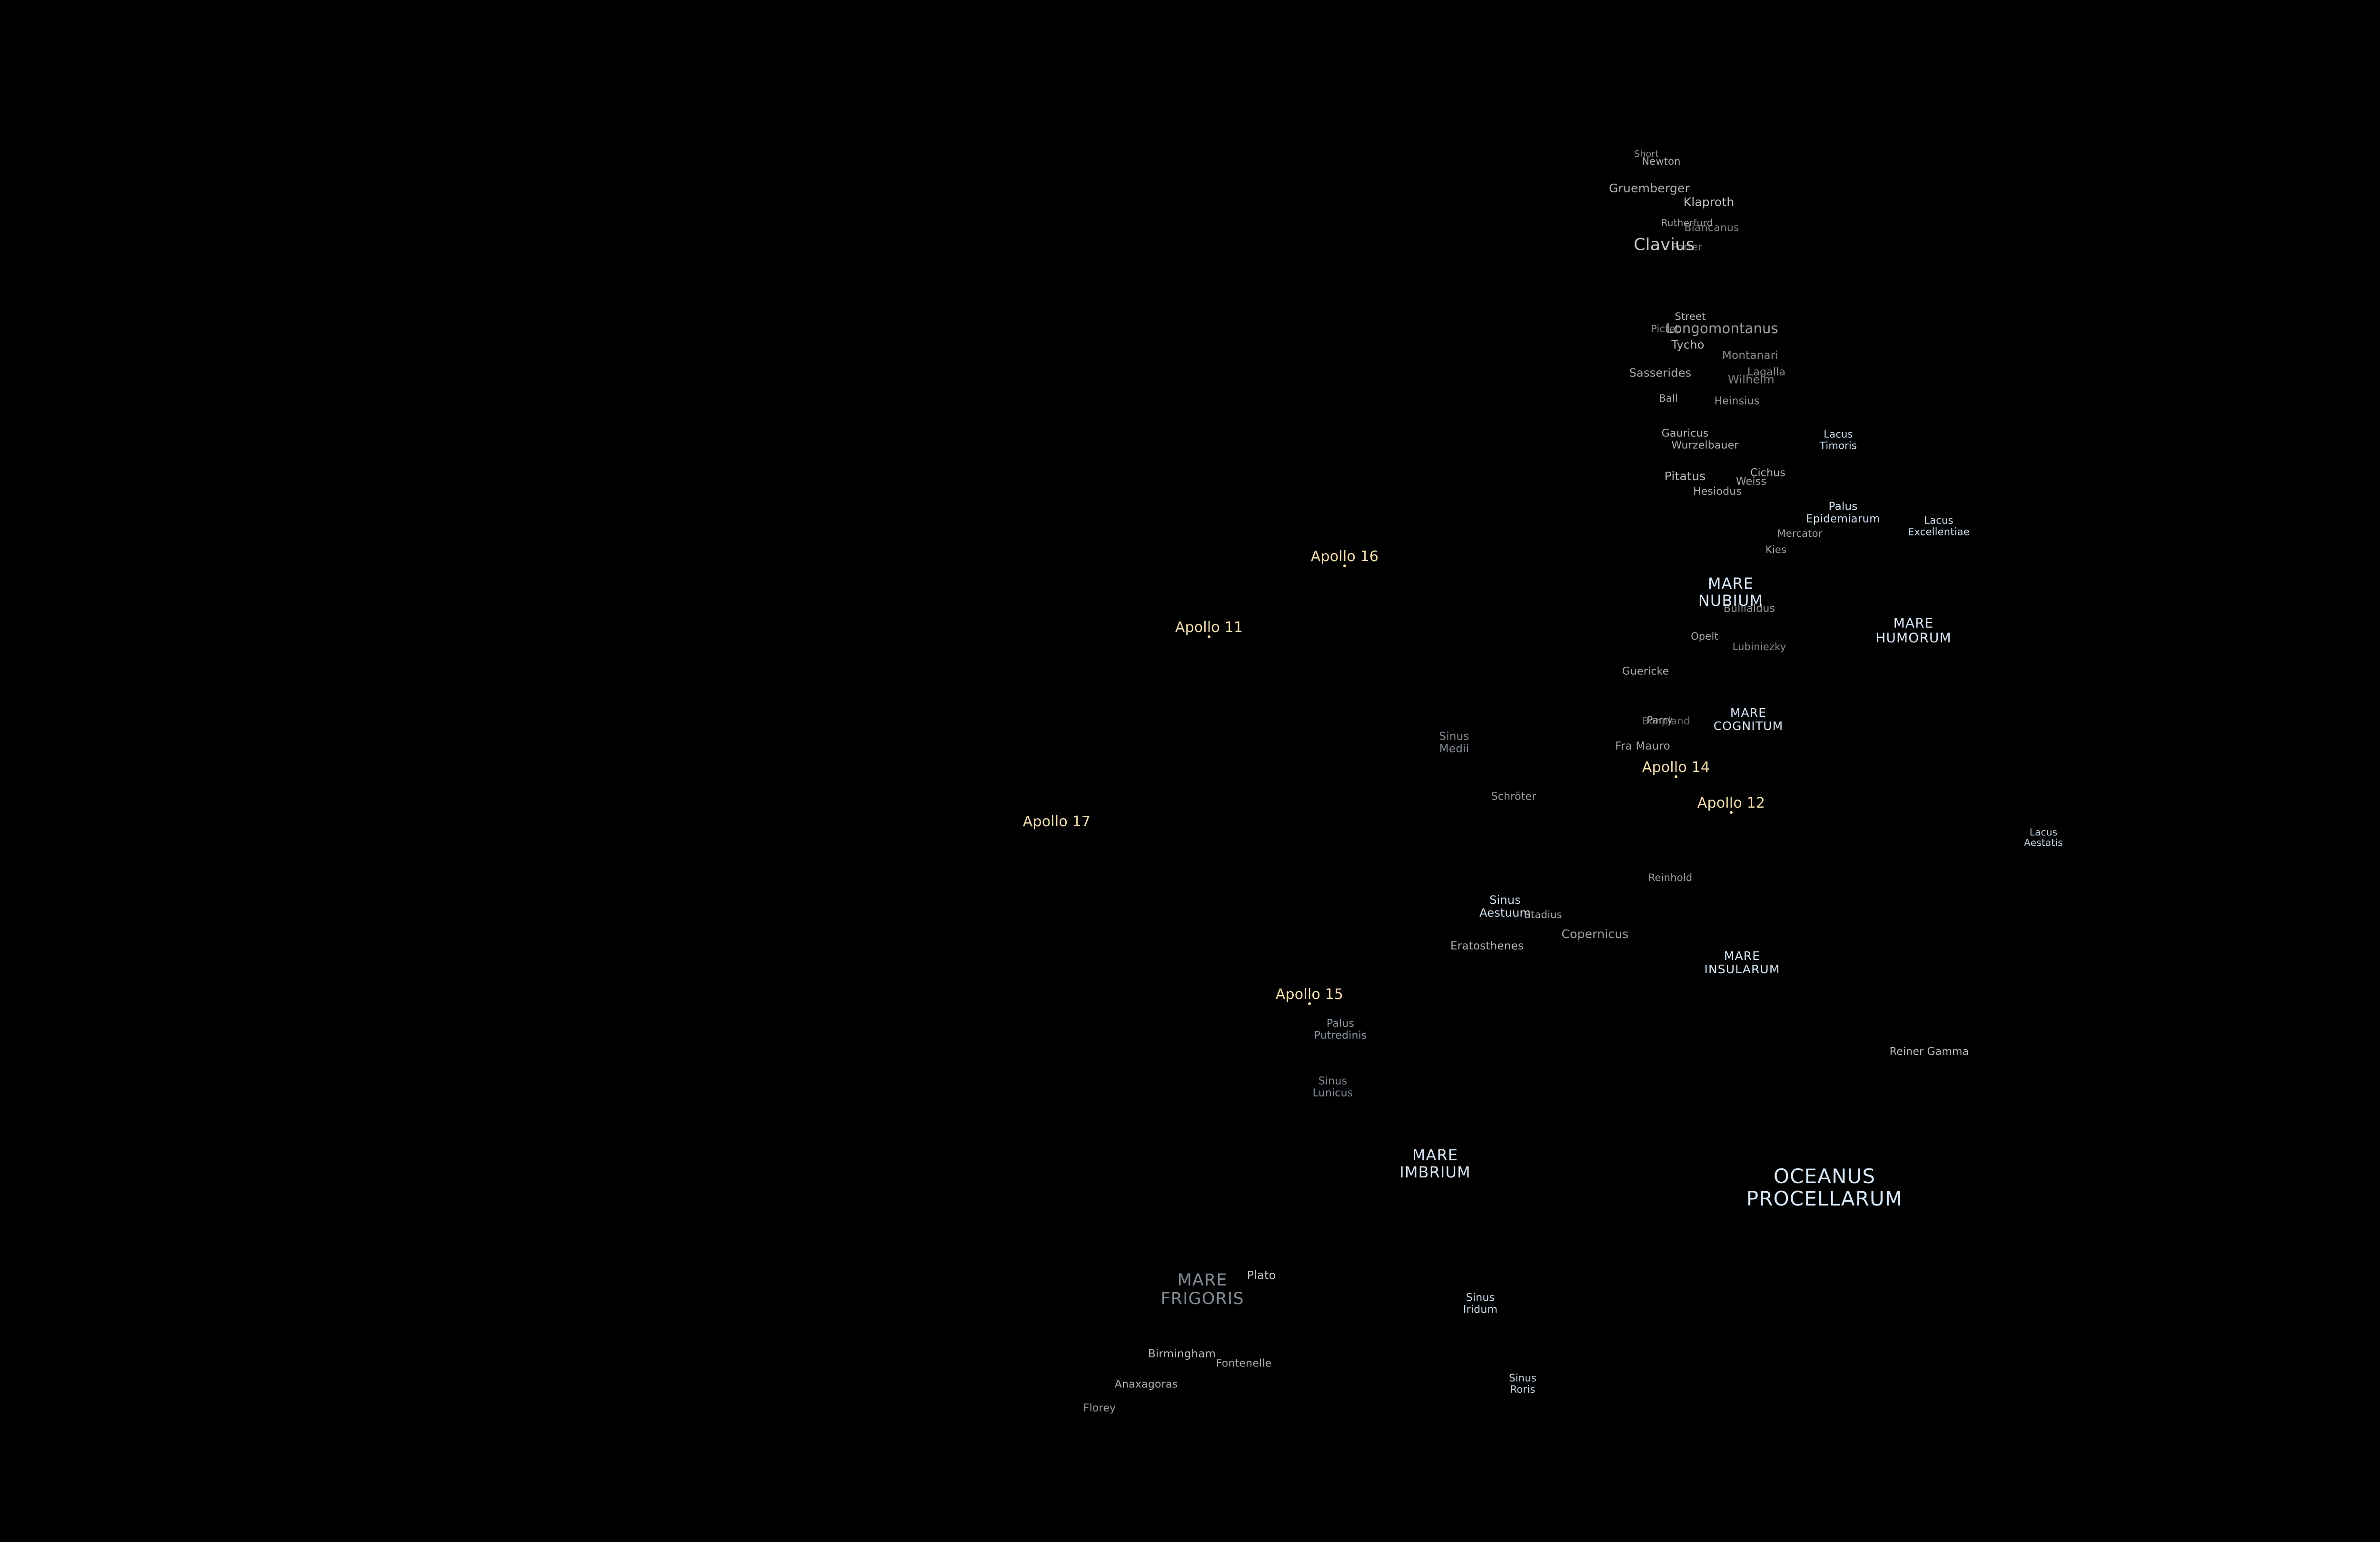  Describe the element at coordinates (1690, 317) in the screenshot. I see `map-label-street: Street` at that location.